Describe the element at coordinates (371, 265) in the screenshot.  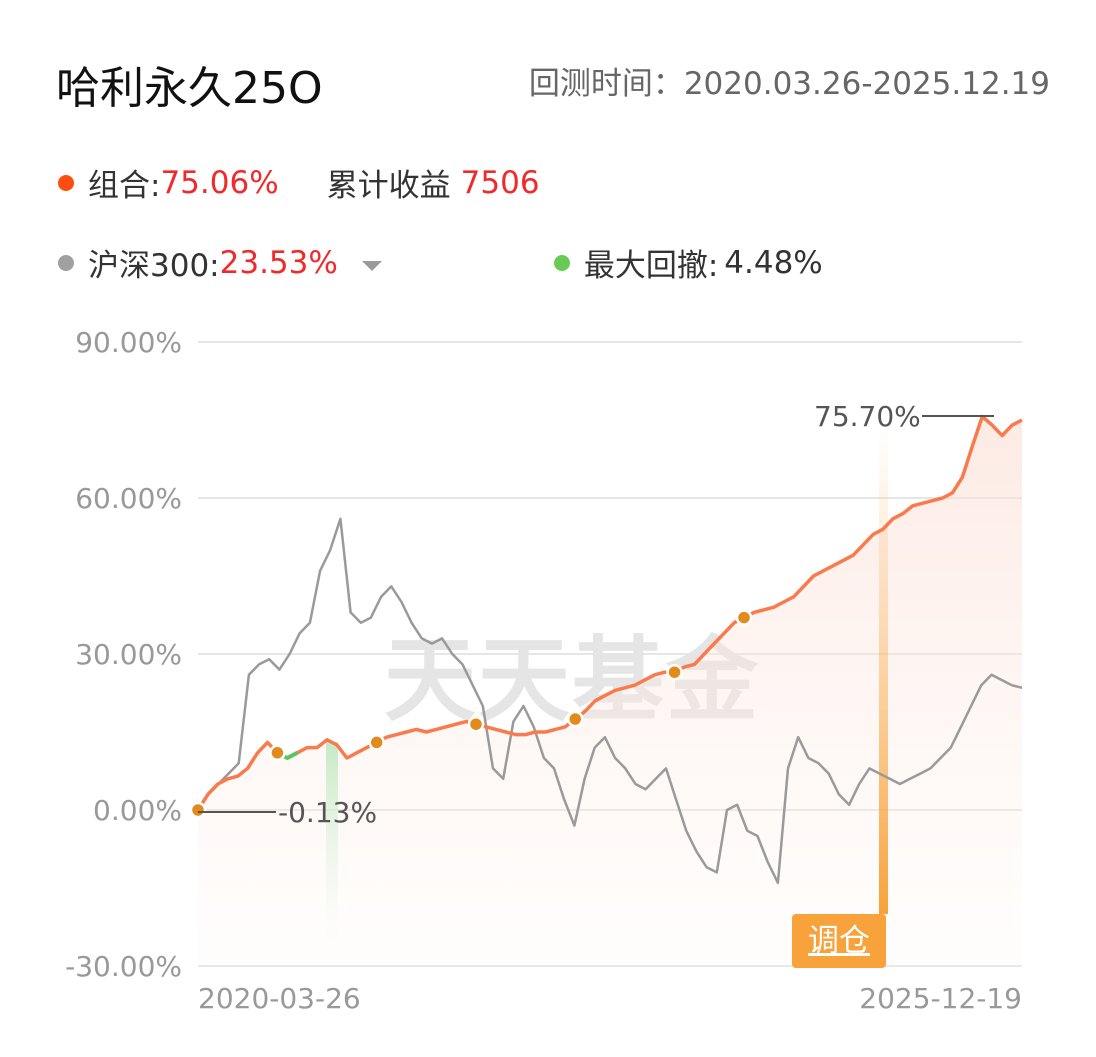
I see `benchmark-dropdown-icon` at that location.